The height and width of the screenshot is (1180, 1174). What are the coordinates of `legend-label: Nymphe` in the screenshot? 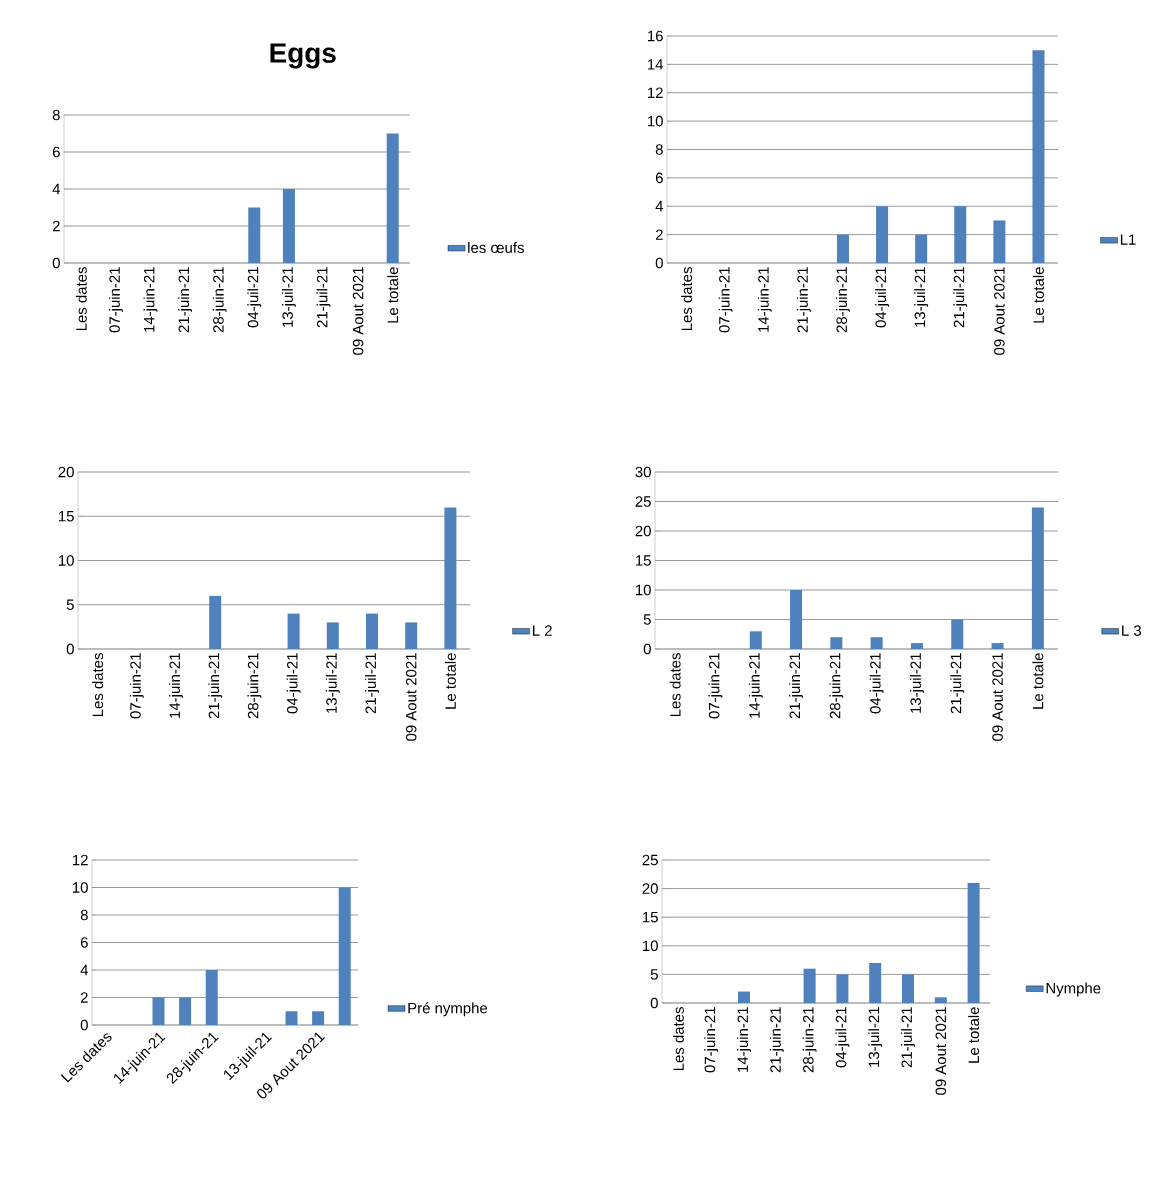 It's located at (1073, 989).